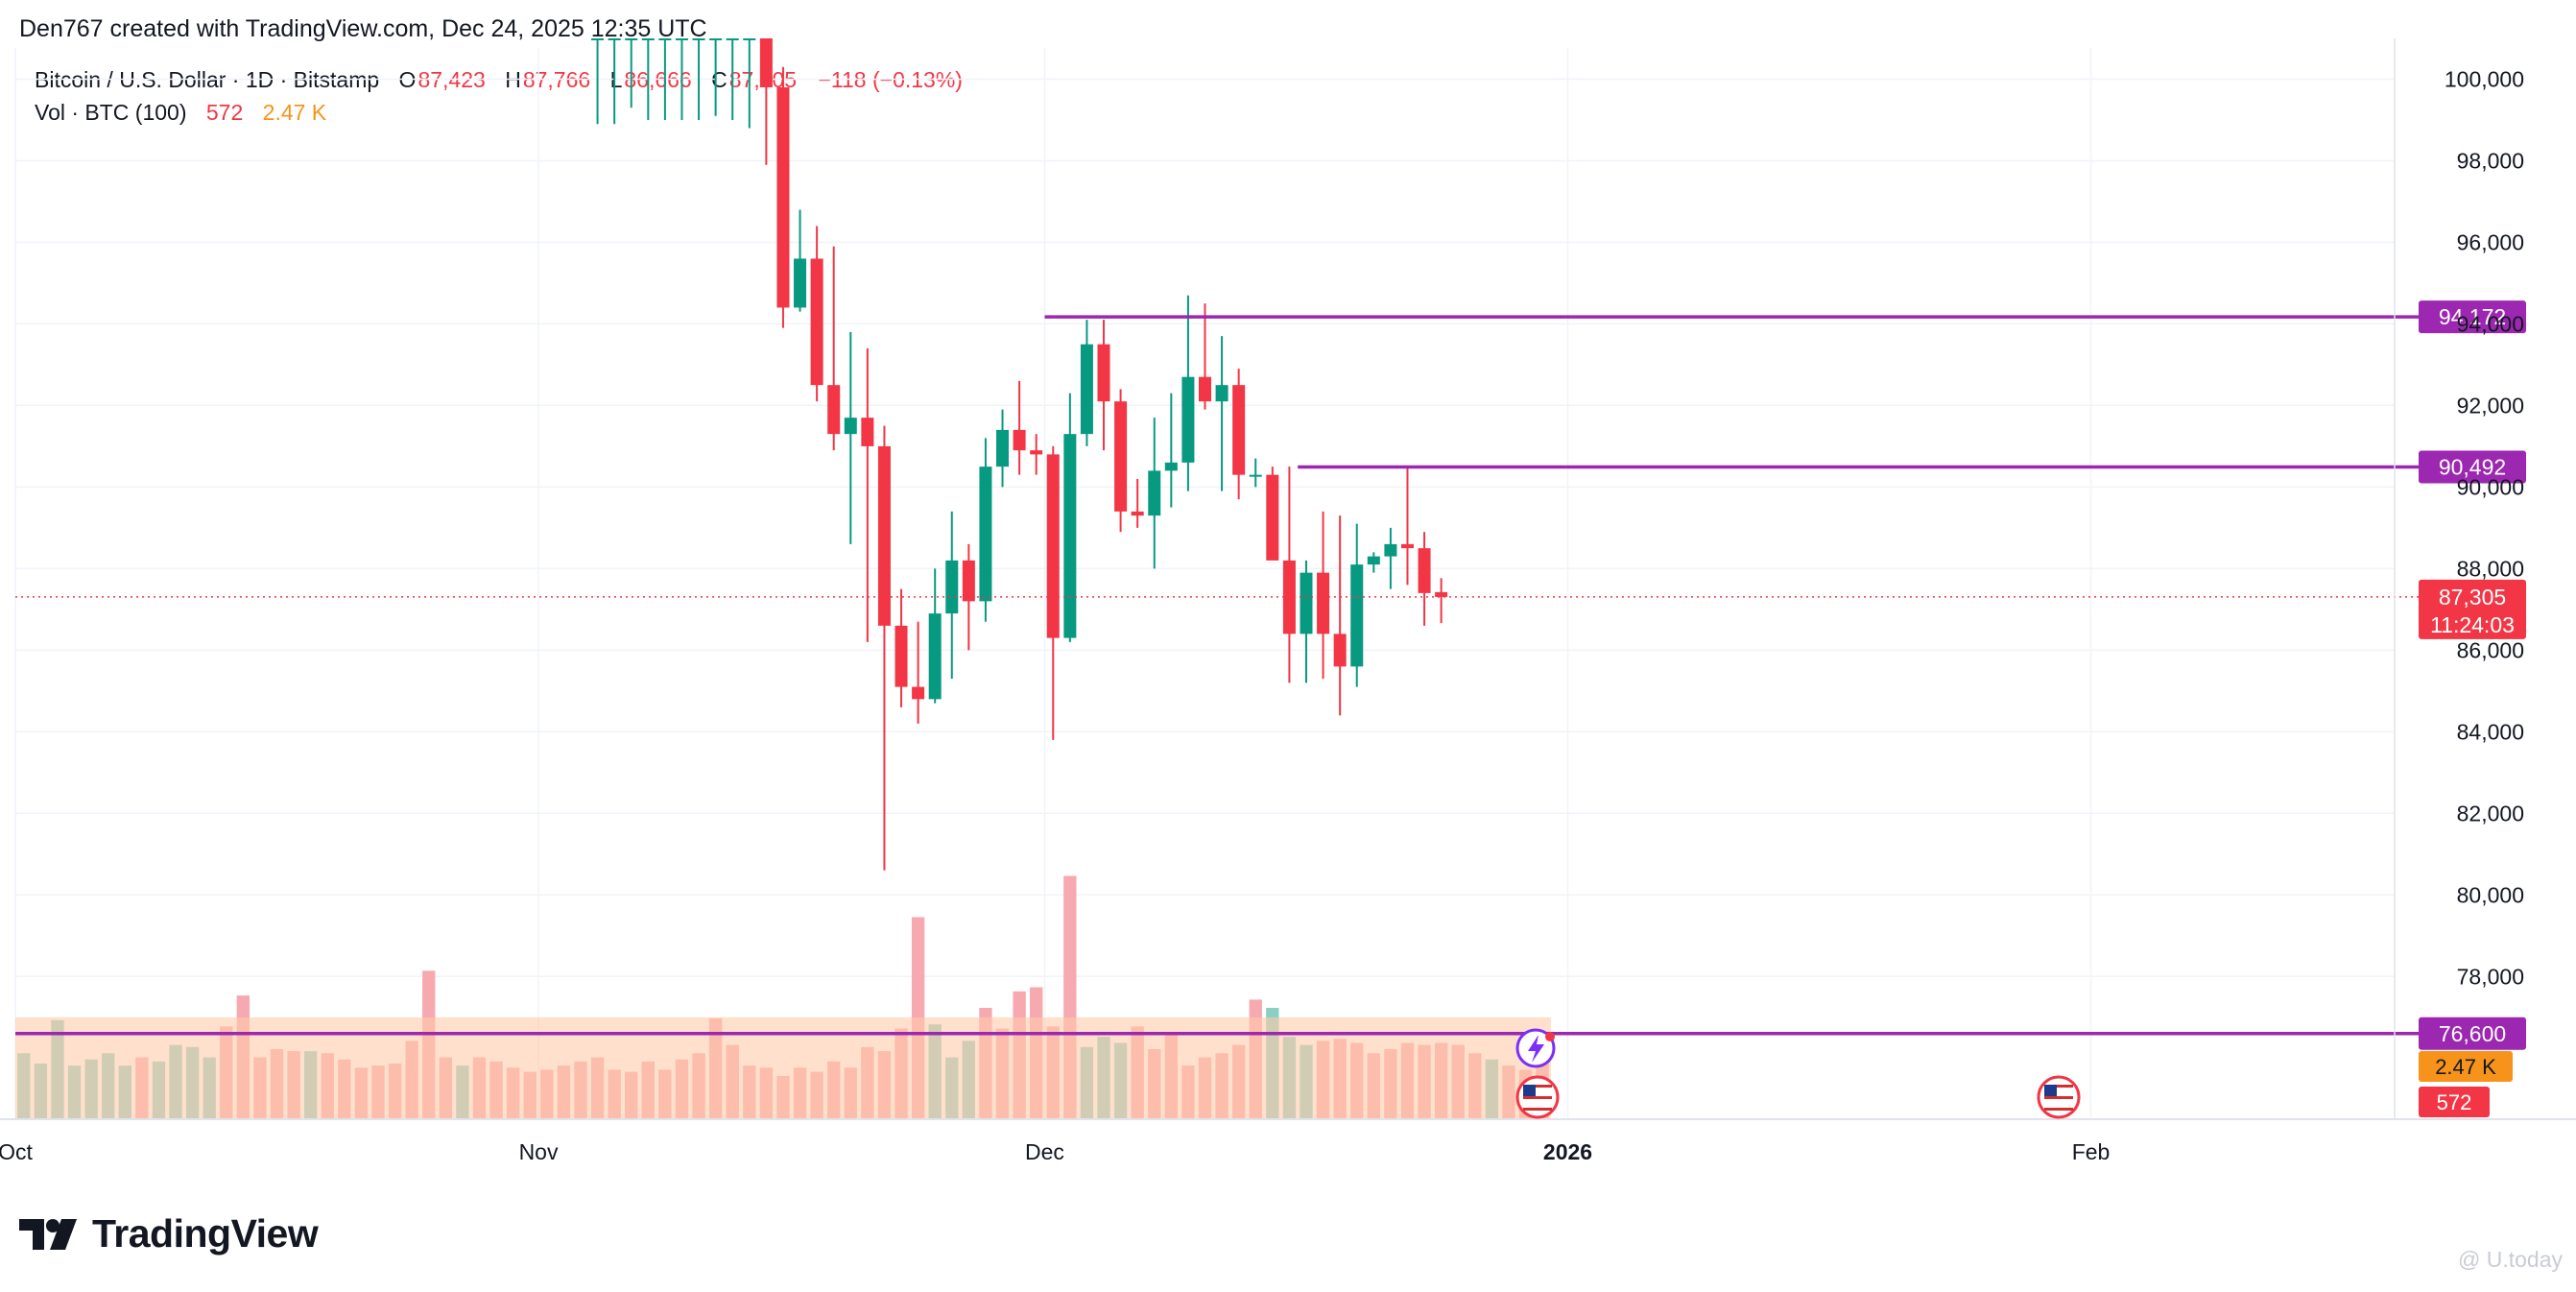 This screenshot has height=1292, width=2576. I want to click on level-tag-label: 94,172, so click(2472, 316).